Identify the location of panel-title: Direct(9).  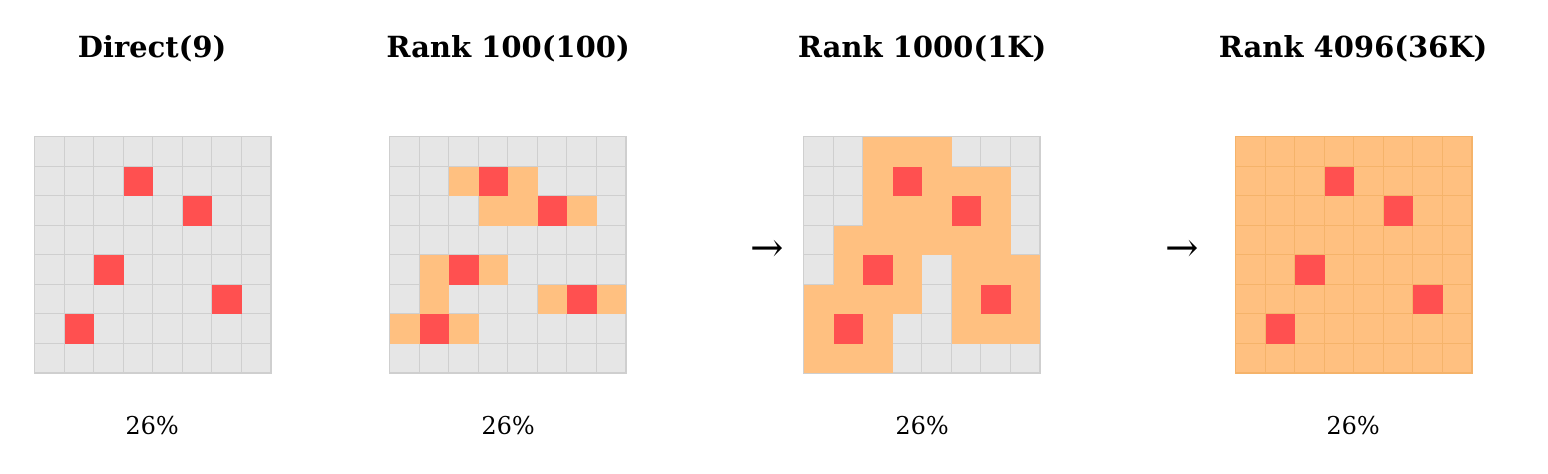
(152, 47).